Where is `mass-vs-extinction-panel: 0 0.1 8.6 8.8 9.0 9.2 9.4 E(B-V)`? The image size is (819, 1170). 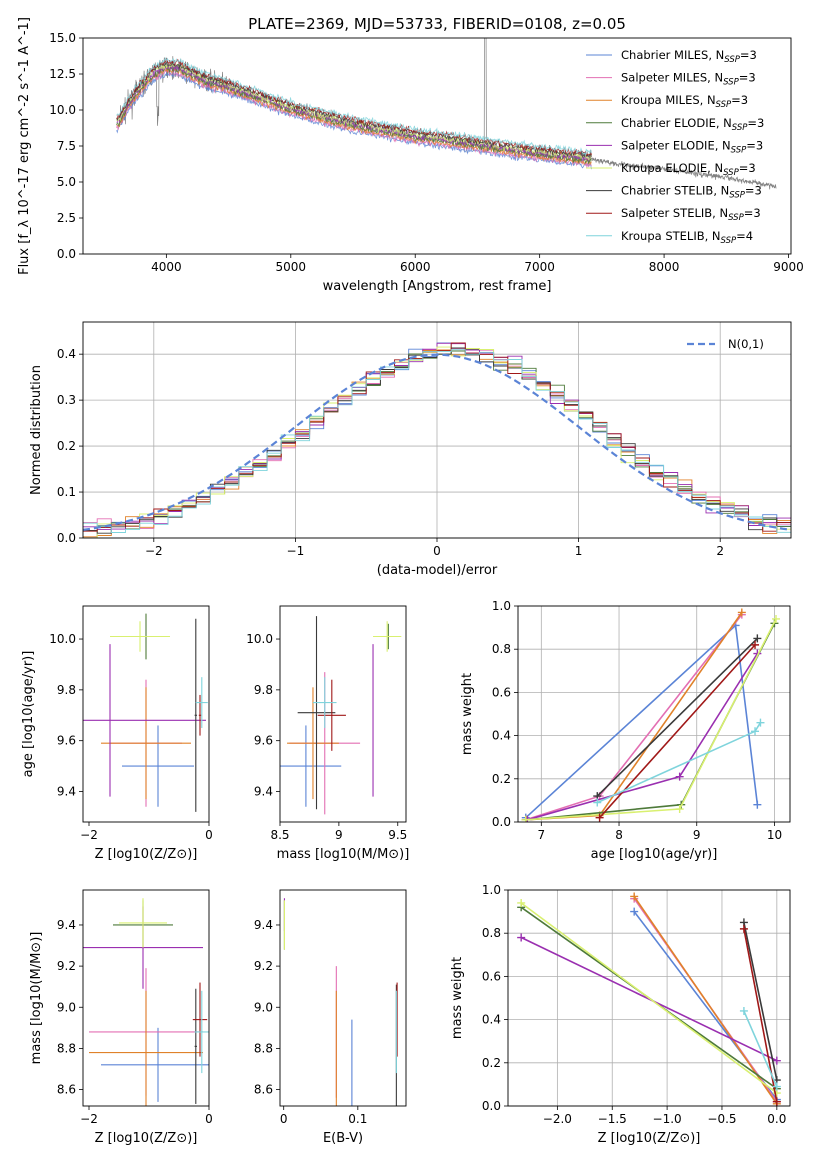 mass-vs-extinction-panel: 0 0.1 8.6 8.8 9.0 9.2 9.4 E(B-V) is located at coordinates (330, 1017).